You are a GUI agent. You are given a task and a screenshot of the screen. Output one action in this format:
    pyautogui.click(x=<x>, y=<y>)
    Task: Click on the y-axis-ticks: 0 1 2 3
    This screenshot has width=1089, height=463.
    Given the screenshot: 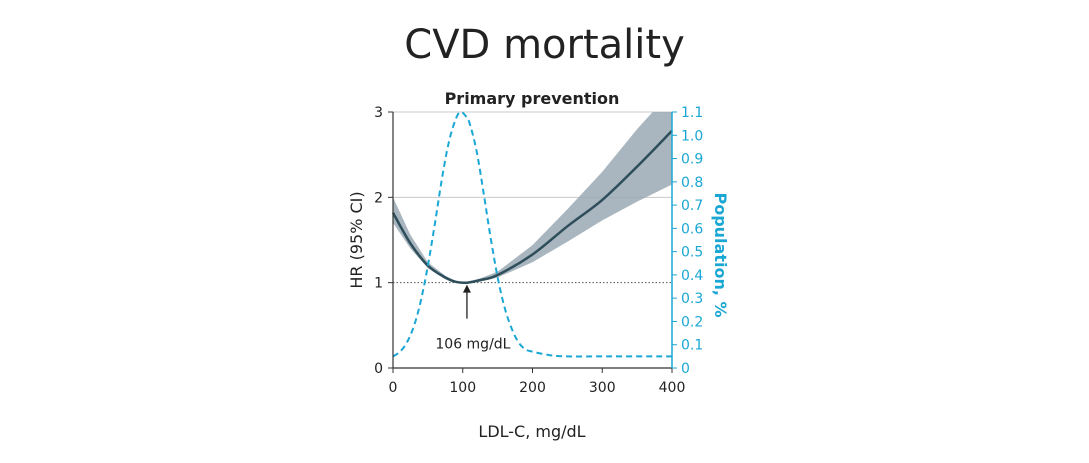 What is the action you would take?
    pyautogui.click(x=383, y=241)
    